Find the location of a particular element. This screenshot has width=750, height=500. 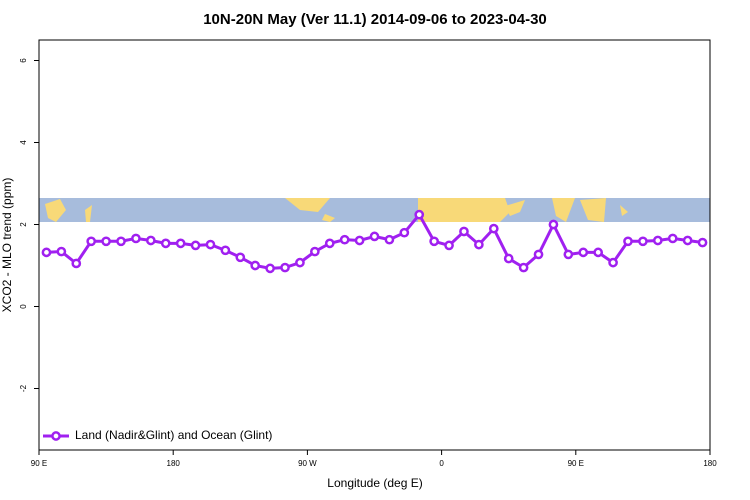

series-line is located at coordinates (374, 241).